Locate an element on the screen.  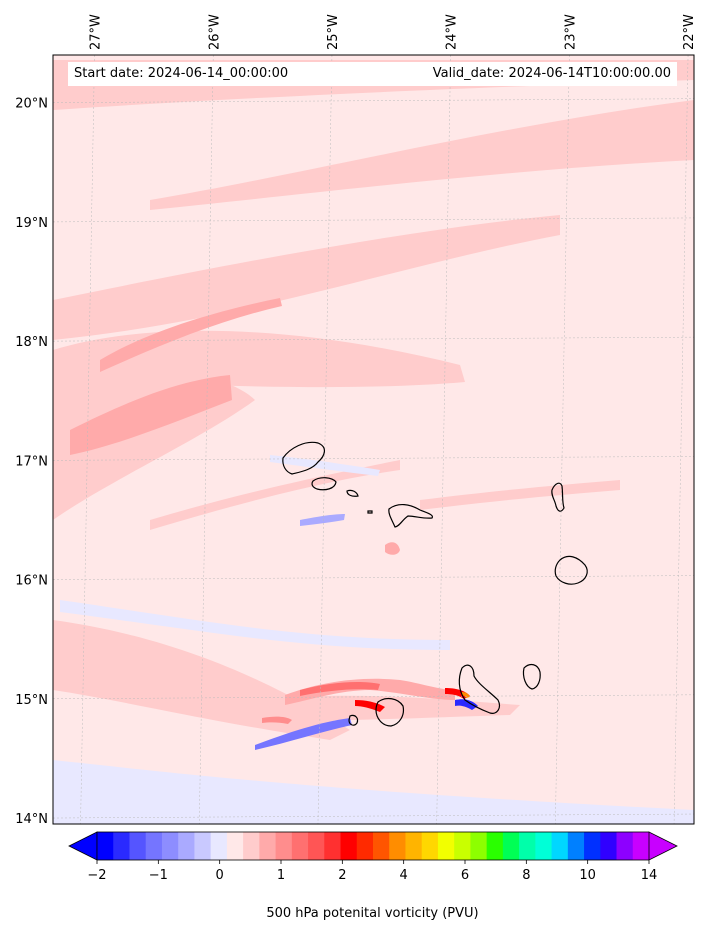
island-brava is located at coordinates (353, 720).